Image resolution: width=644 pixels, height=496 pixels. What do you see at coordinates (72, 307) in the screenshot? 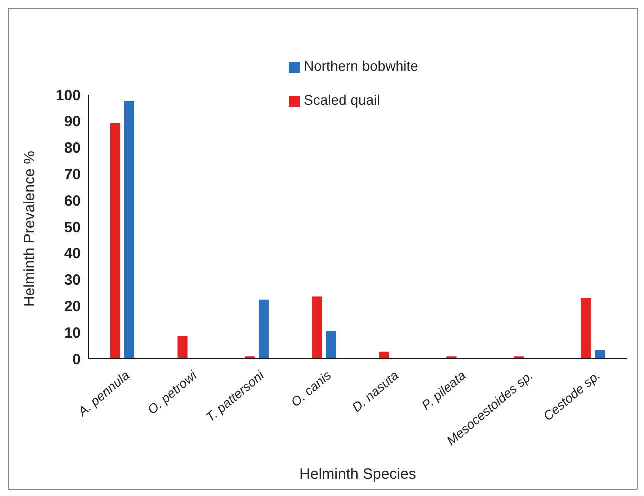
I see `y-tick-label: 20` at bounding box center [72, 307].